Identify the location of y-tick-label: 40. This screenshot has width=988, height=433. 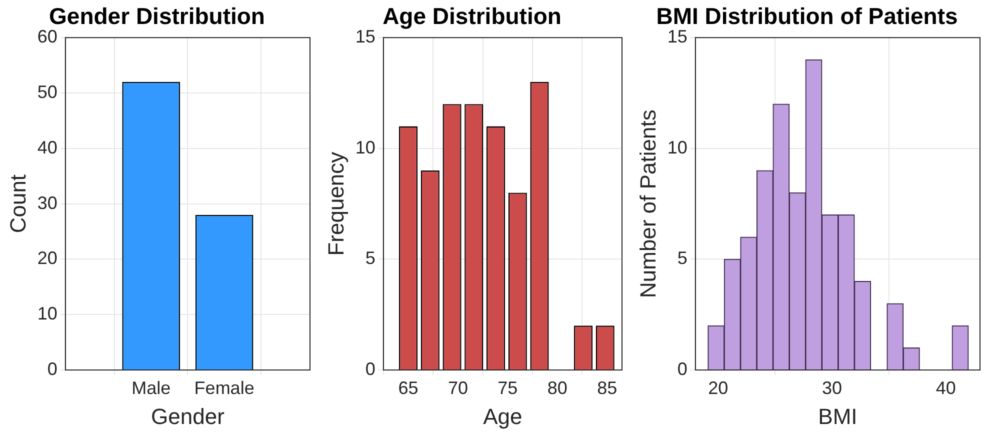
(47, 147).